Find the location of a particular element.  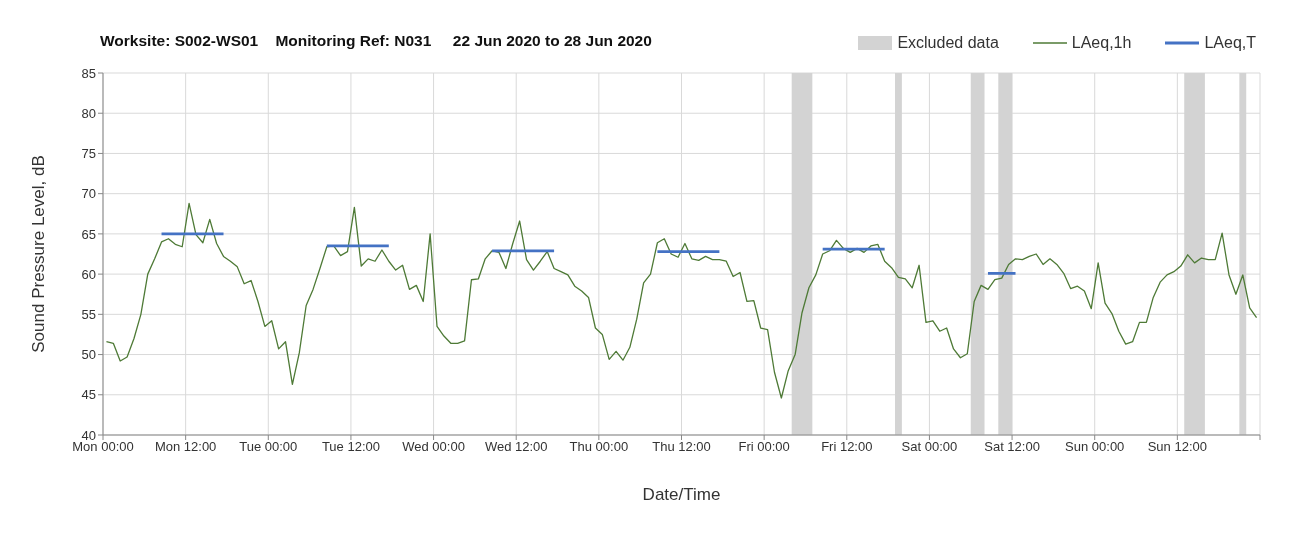

y-tick-label: 80 is located at coordinates (88, 113).